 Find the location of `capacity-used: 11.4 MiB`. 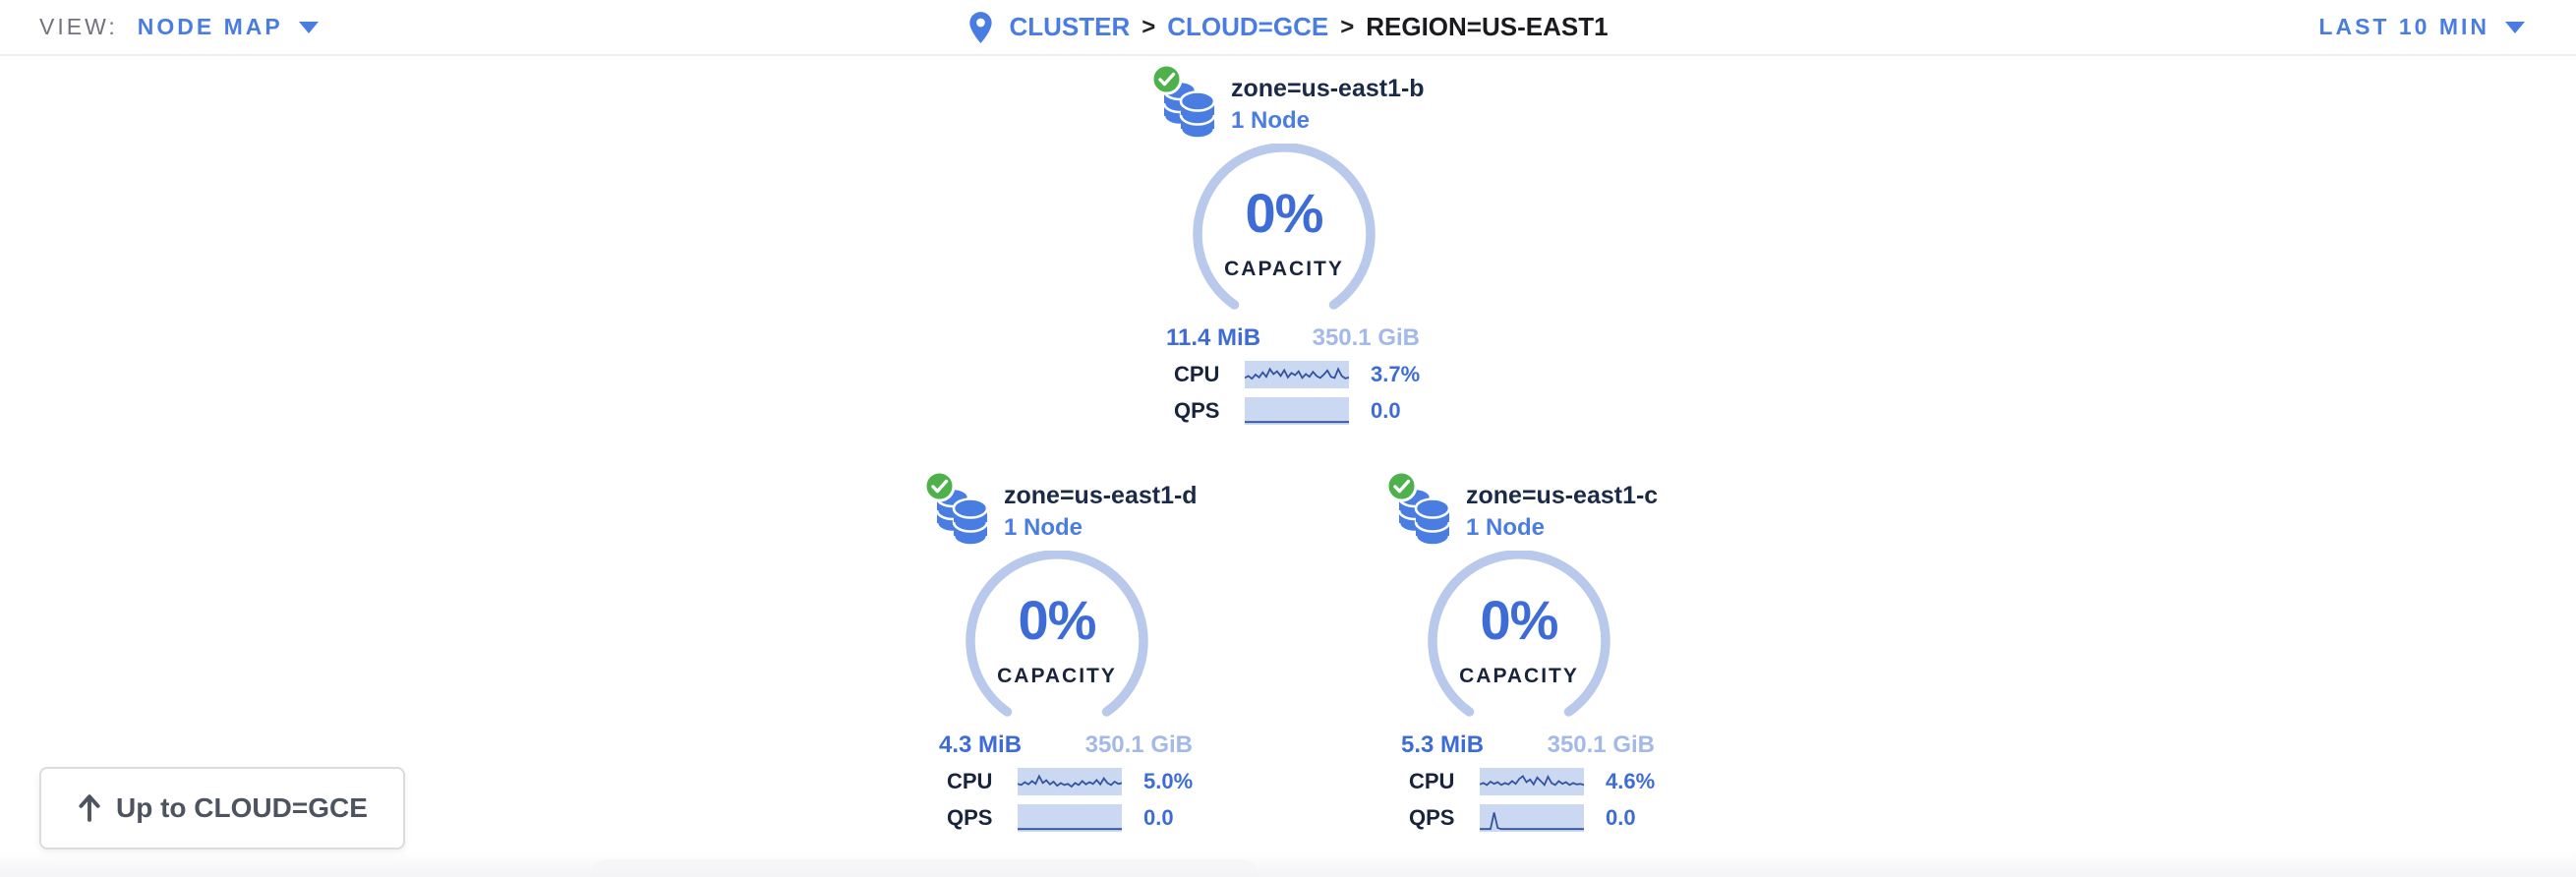

capacity-used: 11.4 MiB is located at coordinates (1213, 337).